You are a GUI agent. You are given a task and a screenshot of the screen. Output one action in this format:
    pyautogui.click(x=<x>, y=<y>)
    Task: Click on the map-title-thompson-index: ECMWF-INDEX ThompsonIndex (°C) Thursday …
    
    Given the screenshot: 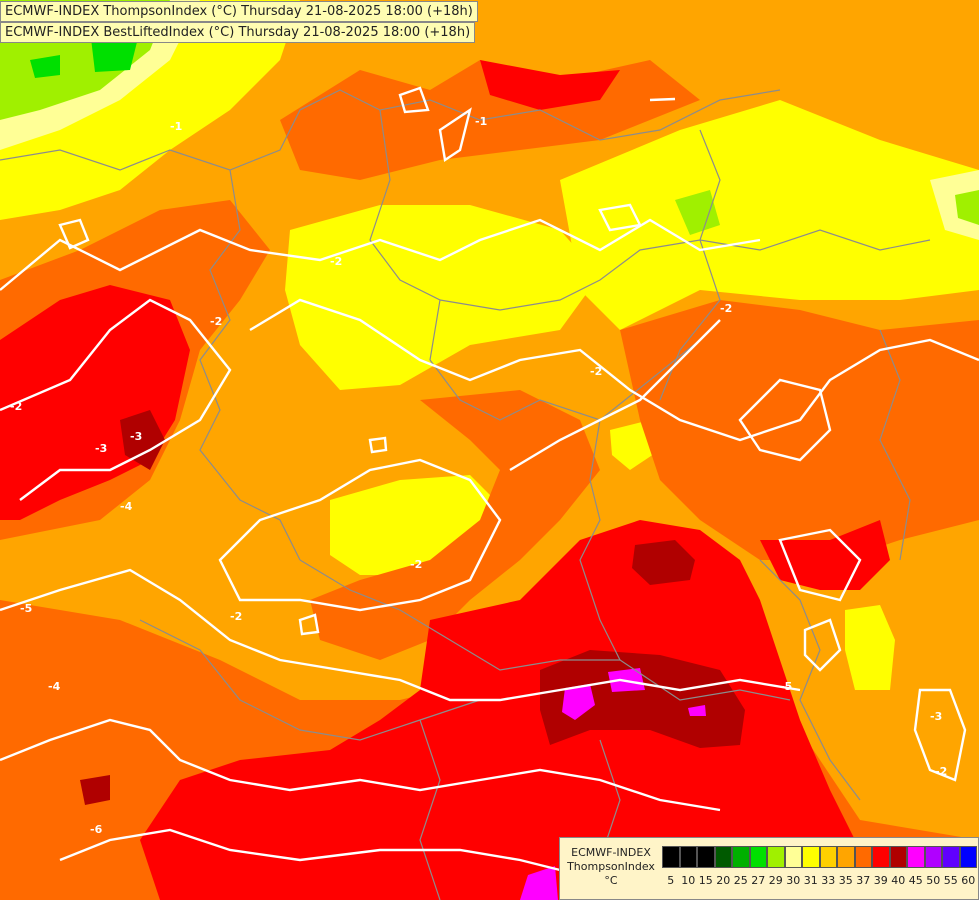 What is the action you would take?
    pyautogui.click(x=239, y=11)
    